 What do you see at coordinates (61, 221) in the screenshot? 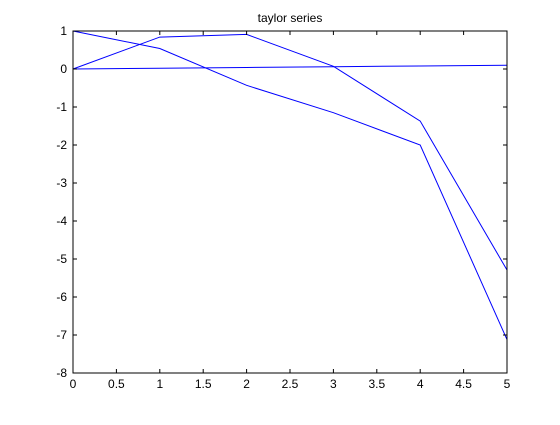
I see `y-tick-label: -4` at bounding box center [61, 221].